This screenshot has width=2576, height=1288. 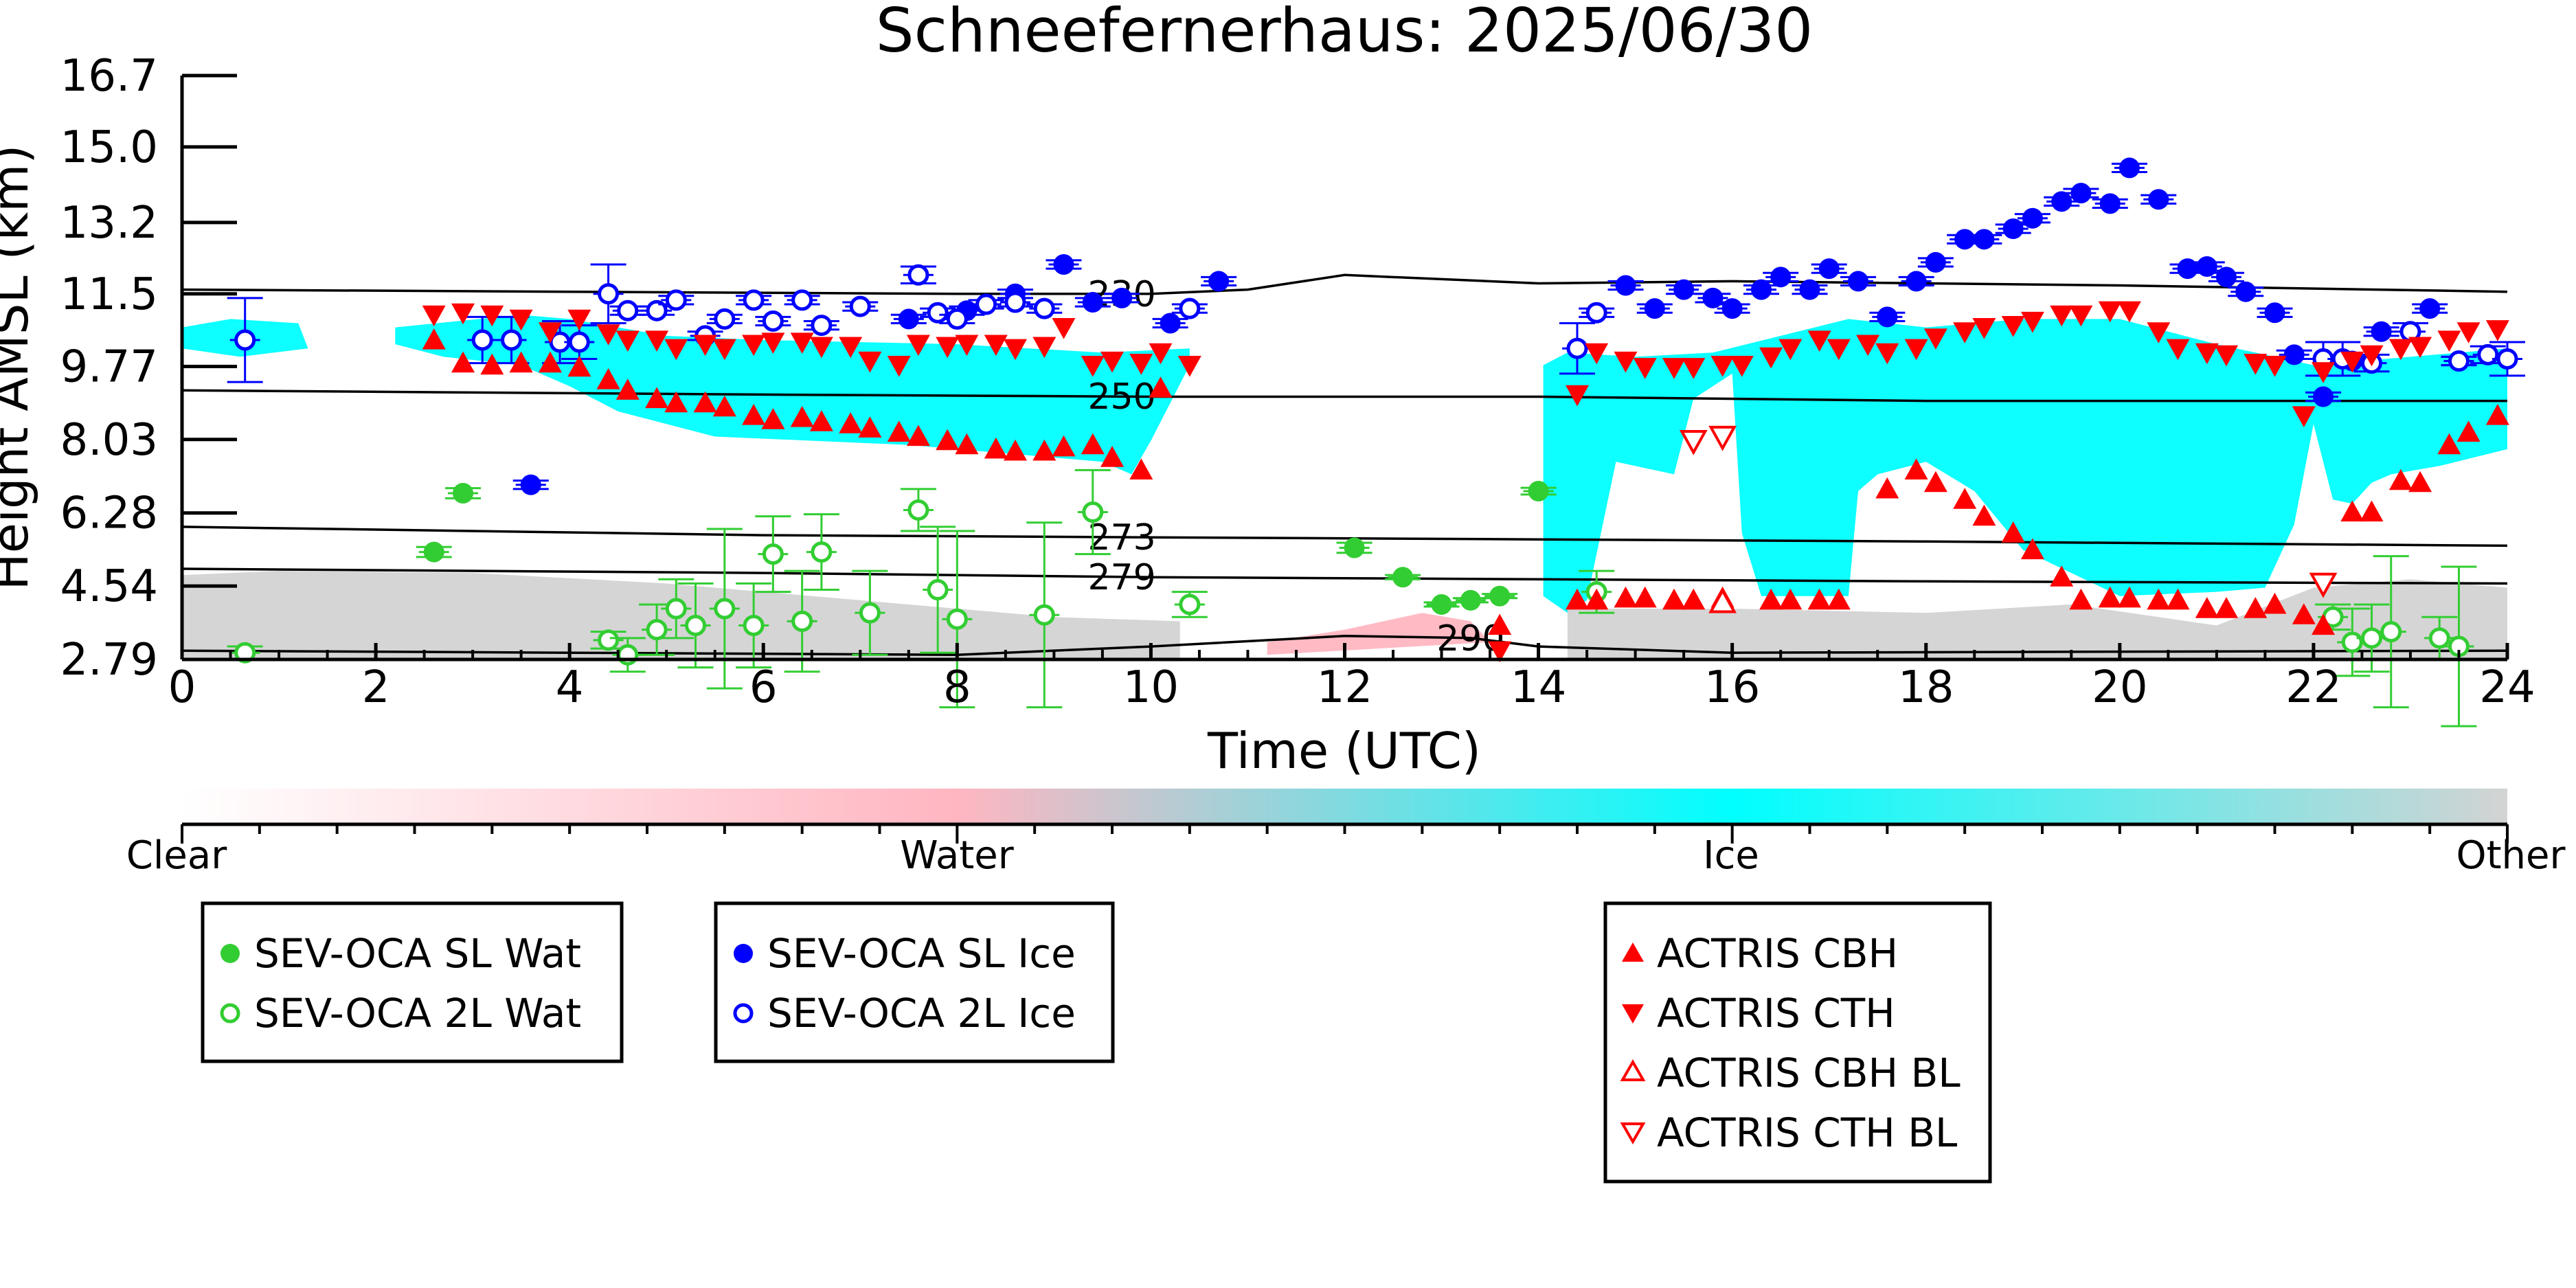 What do you see at coordinates (109, 294) in the screenshot?
I see `y-tick-label: 11.5` at bounding box center [109, 294].